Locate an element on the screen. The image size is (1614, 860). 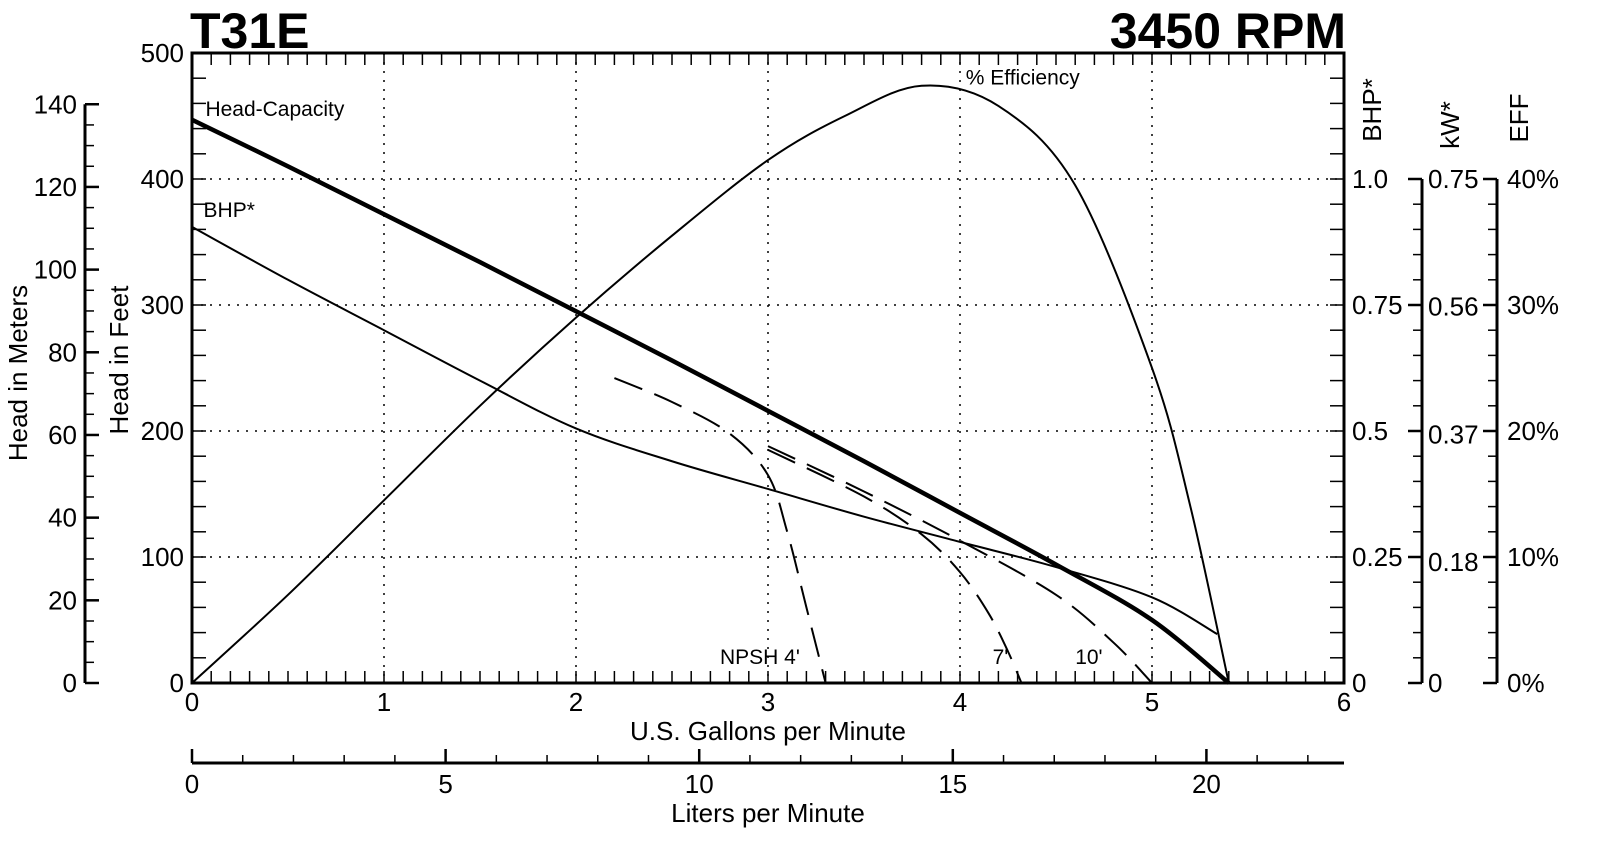
x-tick-label-gpm: 1 is located at coordinates (384, 702).